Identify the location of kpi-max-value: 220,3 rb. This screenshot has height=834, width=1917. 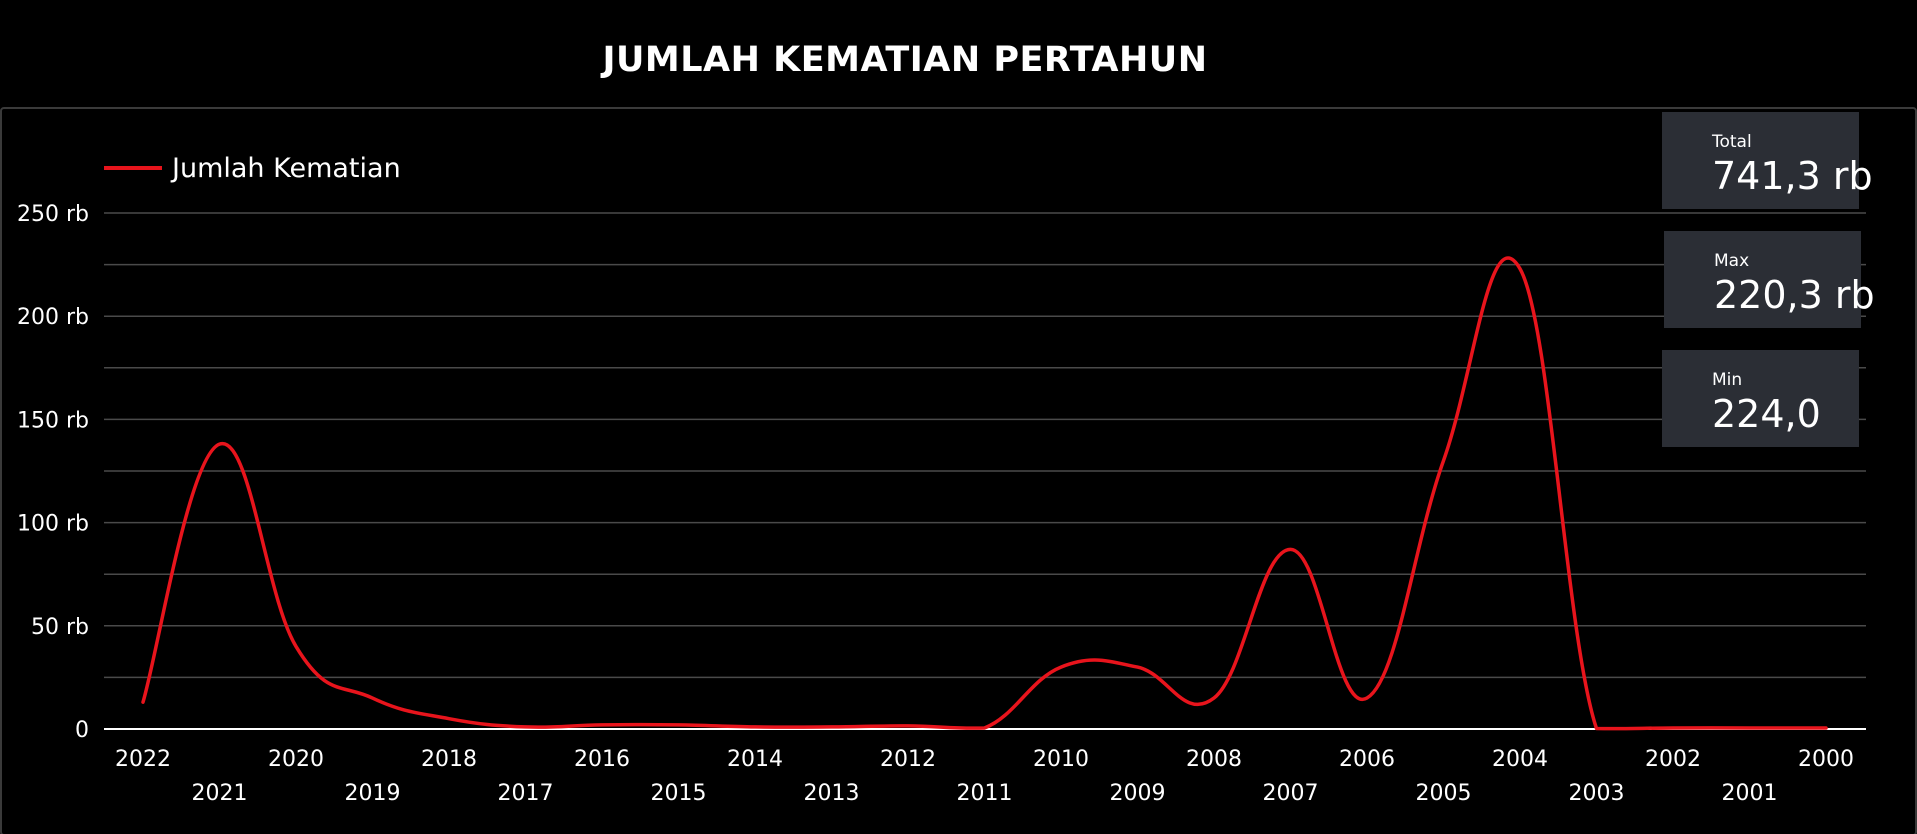
(1794, 295).